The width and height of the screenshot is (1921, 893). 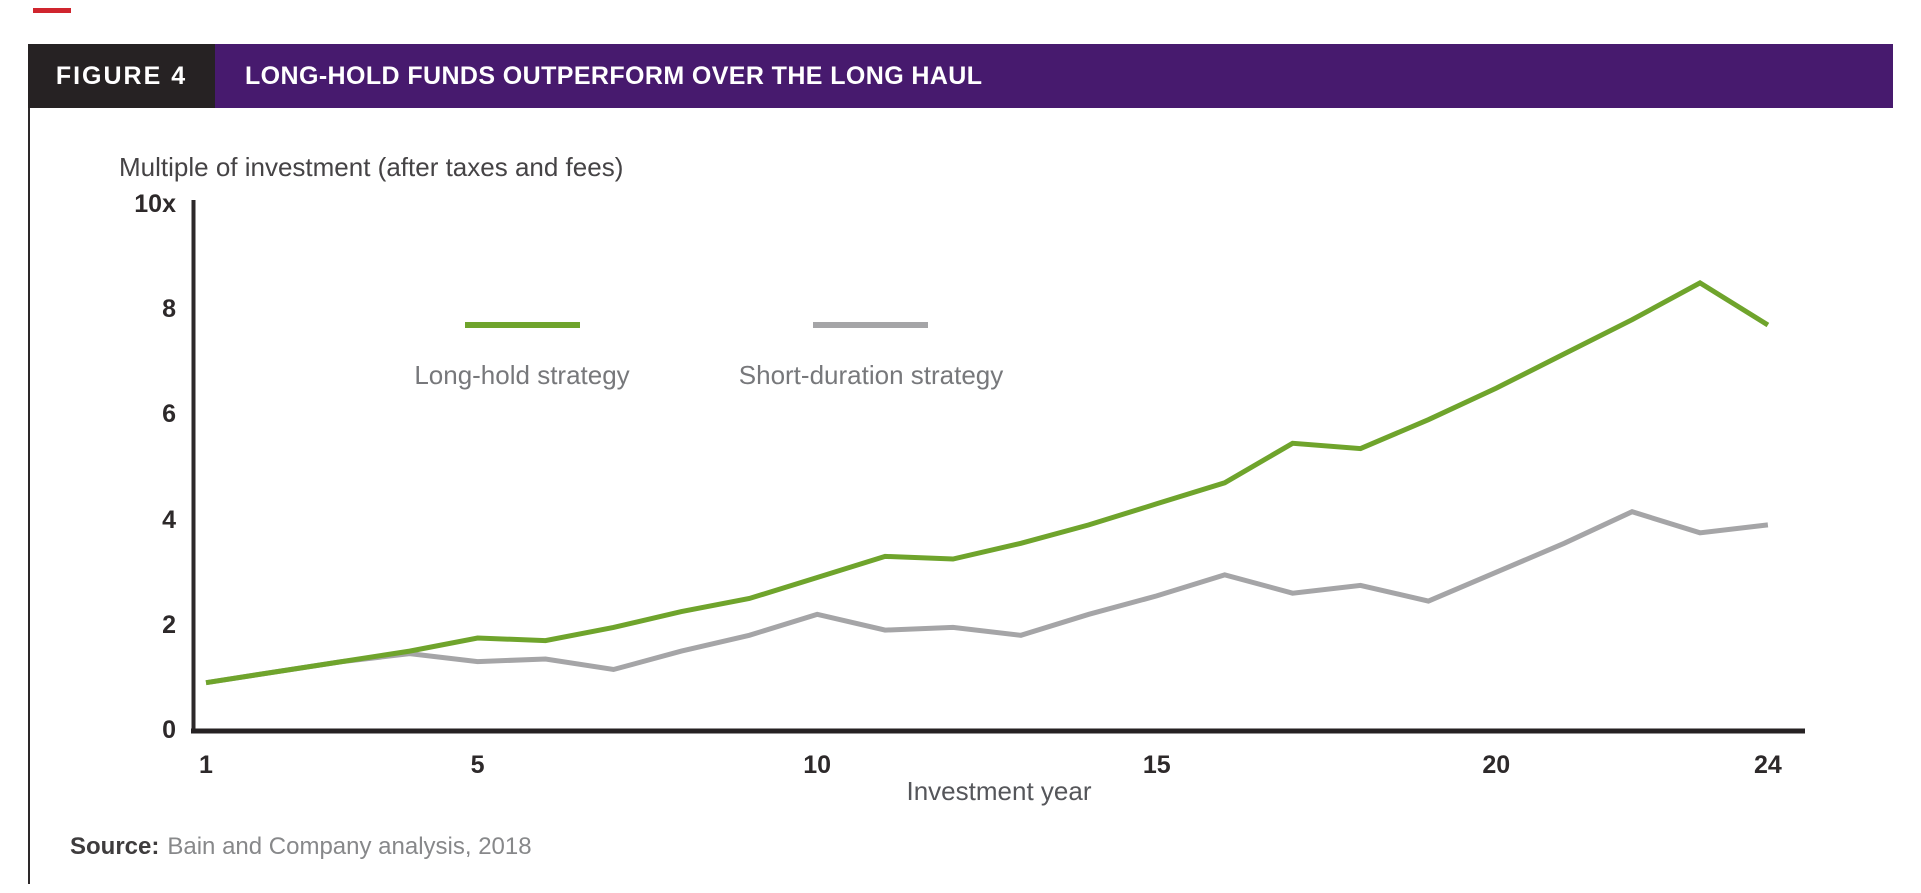 I want to click on left-vertical-rule, so click(x=29, y=464).